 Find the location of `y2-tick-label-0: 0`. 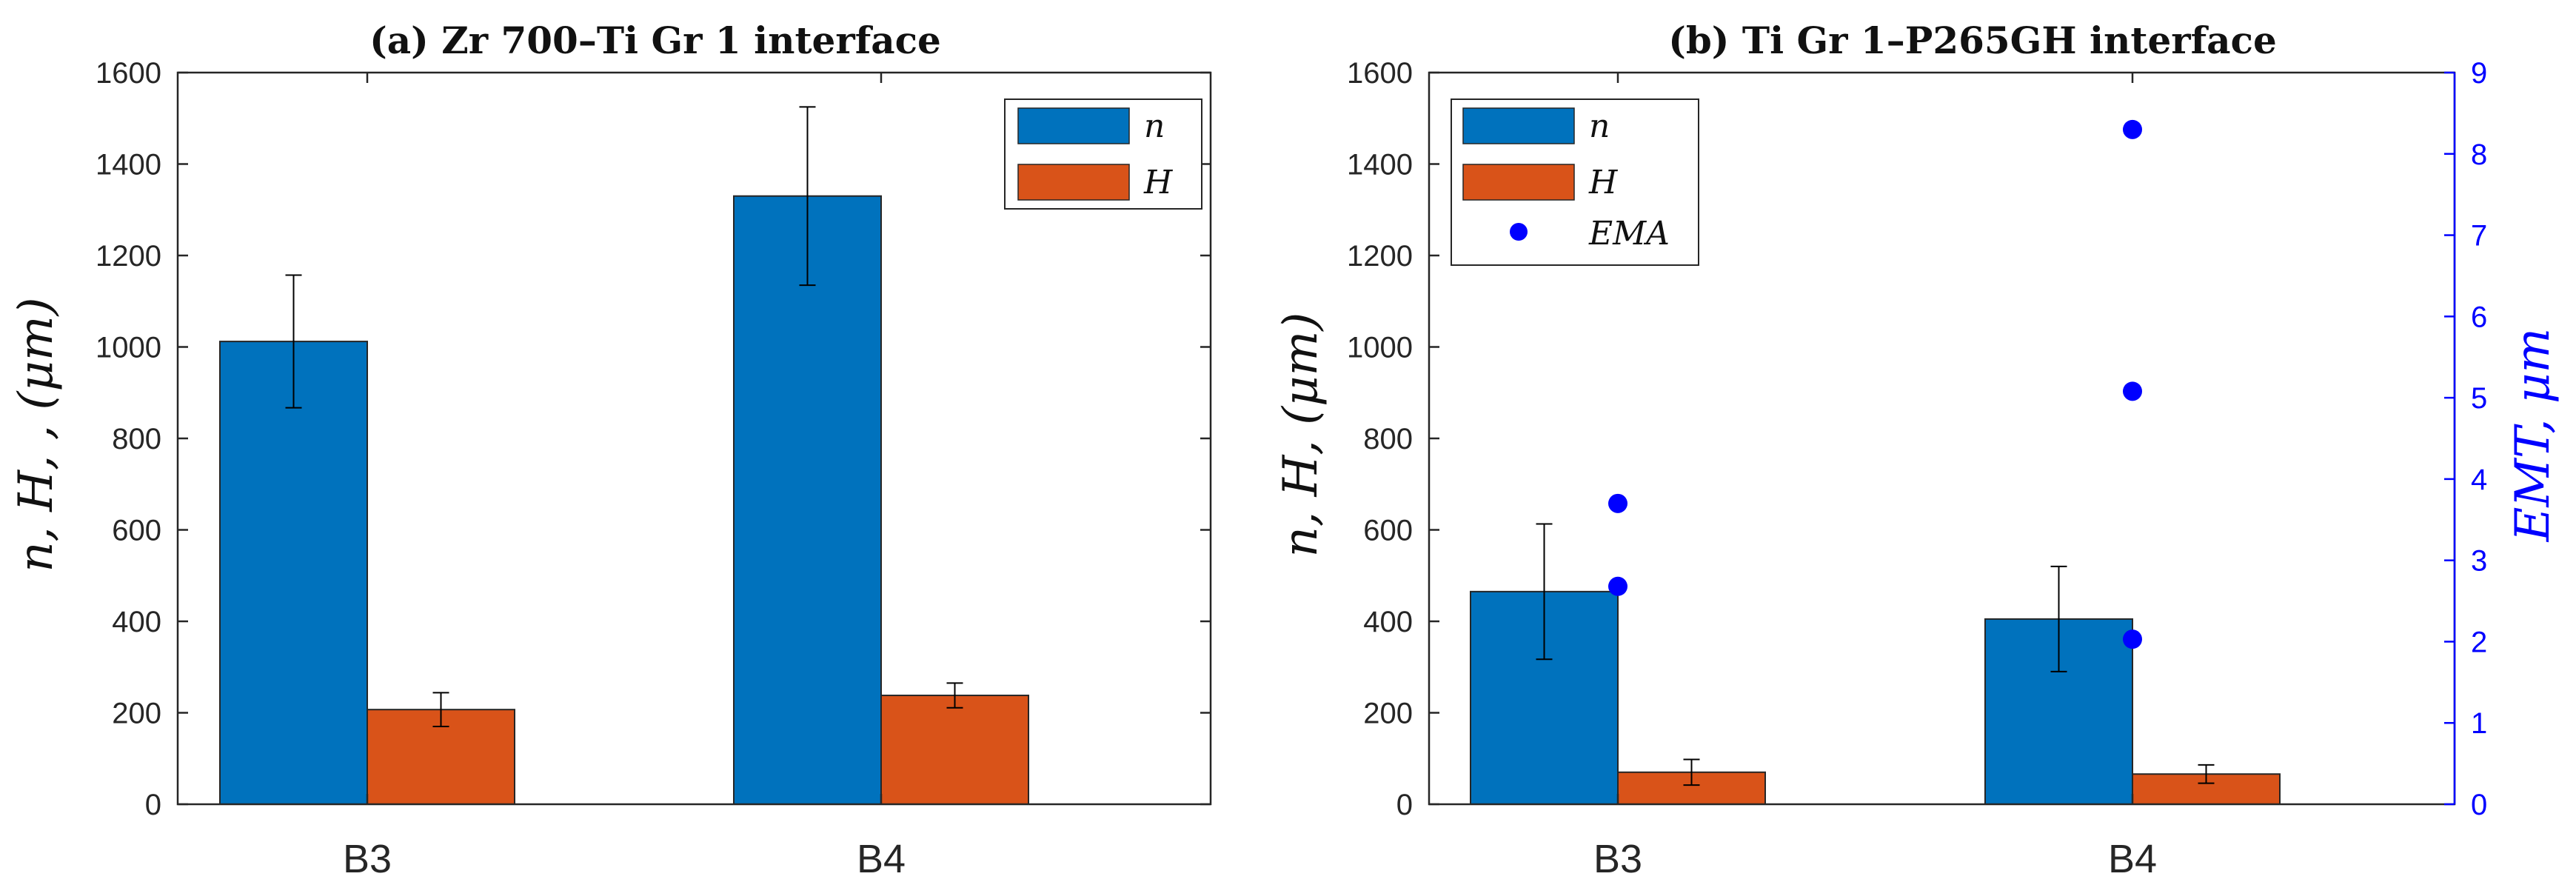

y2-tick-label-0: 0 is located at coordinates (2479, 805).